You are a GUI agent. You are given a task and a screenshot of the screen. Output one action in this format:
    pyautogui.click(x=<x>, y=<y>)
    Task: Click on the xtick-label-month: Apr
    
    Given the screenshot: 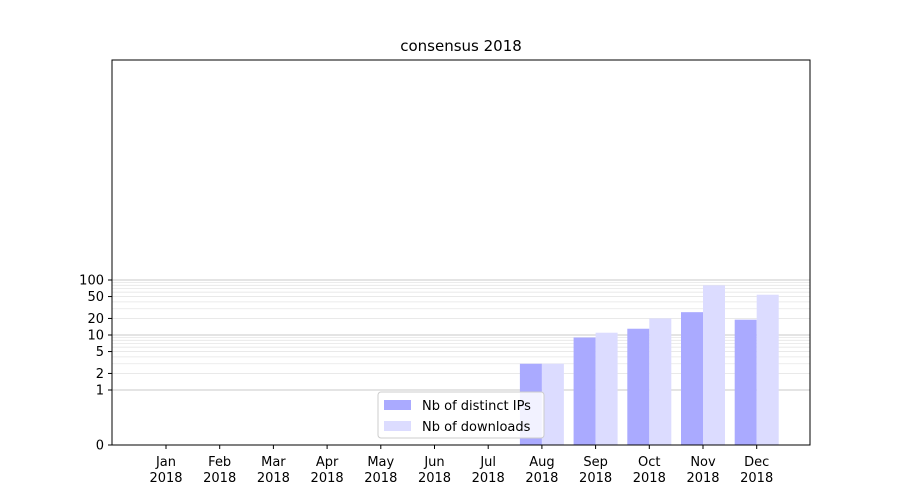 What is the action you would take?
    pyautogui.click(x=327, y=462)
    